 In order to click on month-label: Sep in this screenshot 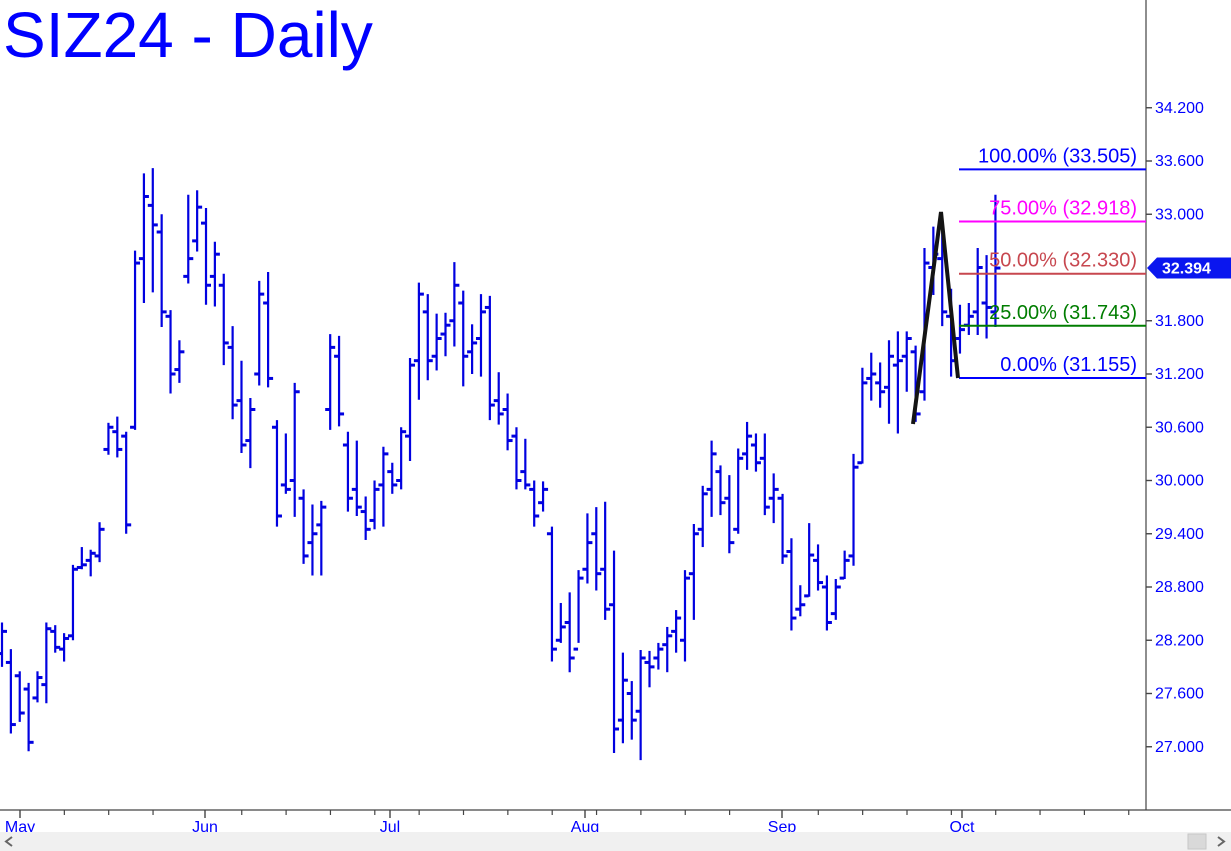, I will do `click(782, 827)`.